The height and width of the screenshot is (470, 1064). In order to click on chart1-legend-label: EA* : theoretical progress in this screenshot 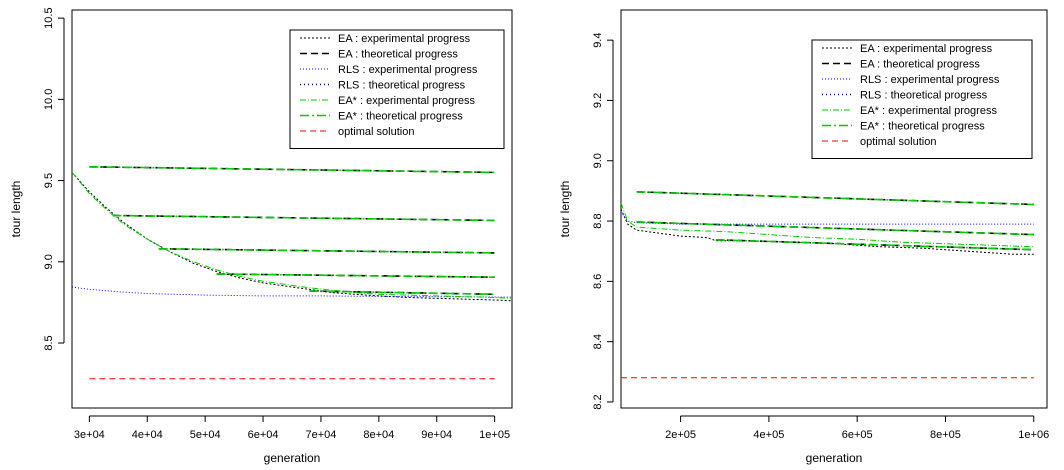, I will do `click(922, 127)`.